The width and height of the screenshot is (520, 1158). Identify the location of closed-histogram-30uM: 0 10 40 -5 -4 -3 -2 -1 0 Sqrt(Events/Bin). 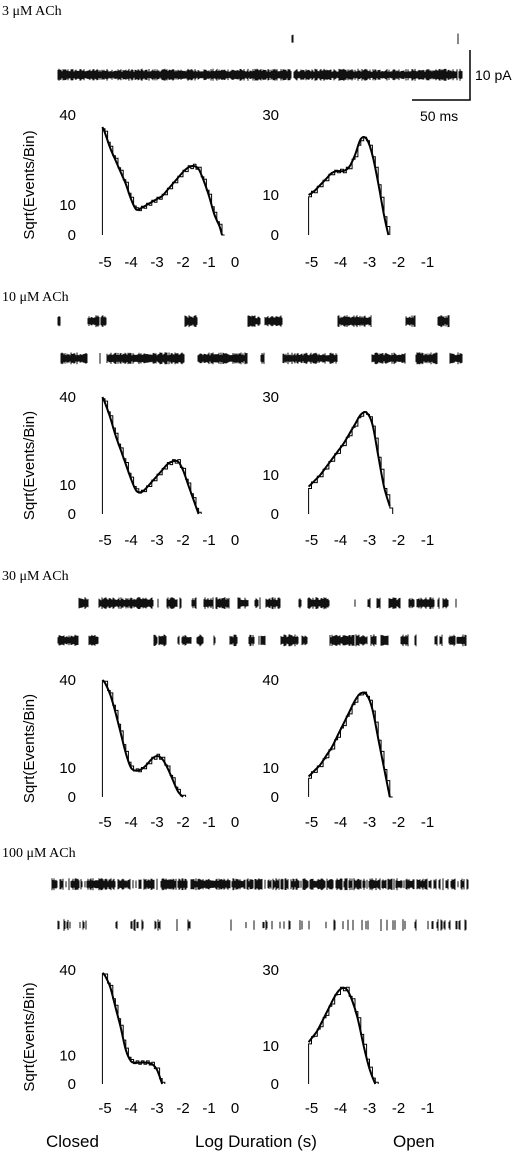
(130, 751).